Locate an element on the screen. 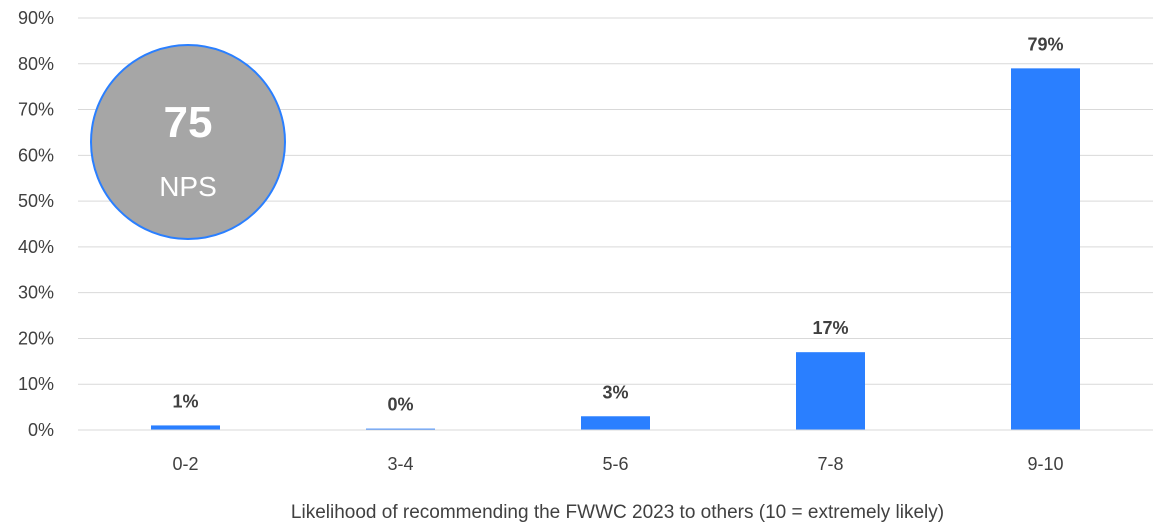 The height and width of the screenshot is (526, 1173). category-label-9-10: 9-10 is located at coordinates (1045, 464).